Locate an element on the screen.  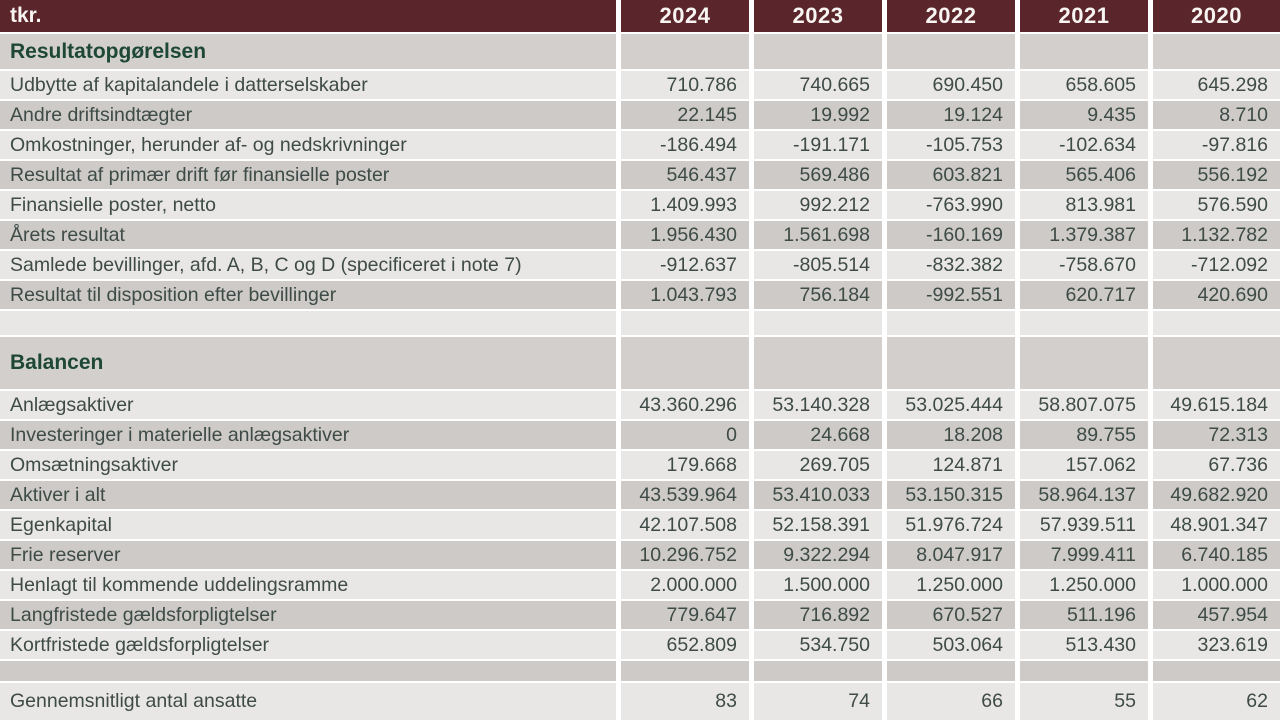
cell-value: 652.809 is located at coordinates (685, 645).